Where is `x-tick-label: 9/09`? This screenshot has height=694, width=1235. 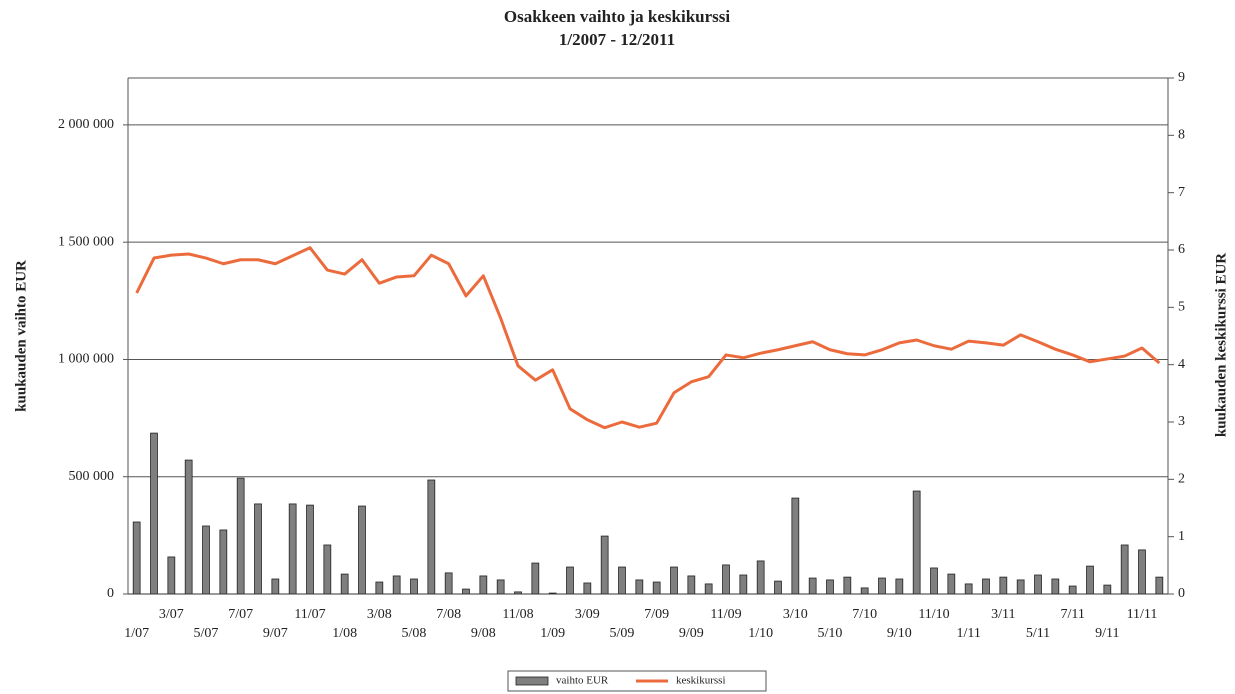
x-tick-label: 9/09 is located at coordinates (691, 633).